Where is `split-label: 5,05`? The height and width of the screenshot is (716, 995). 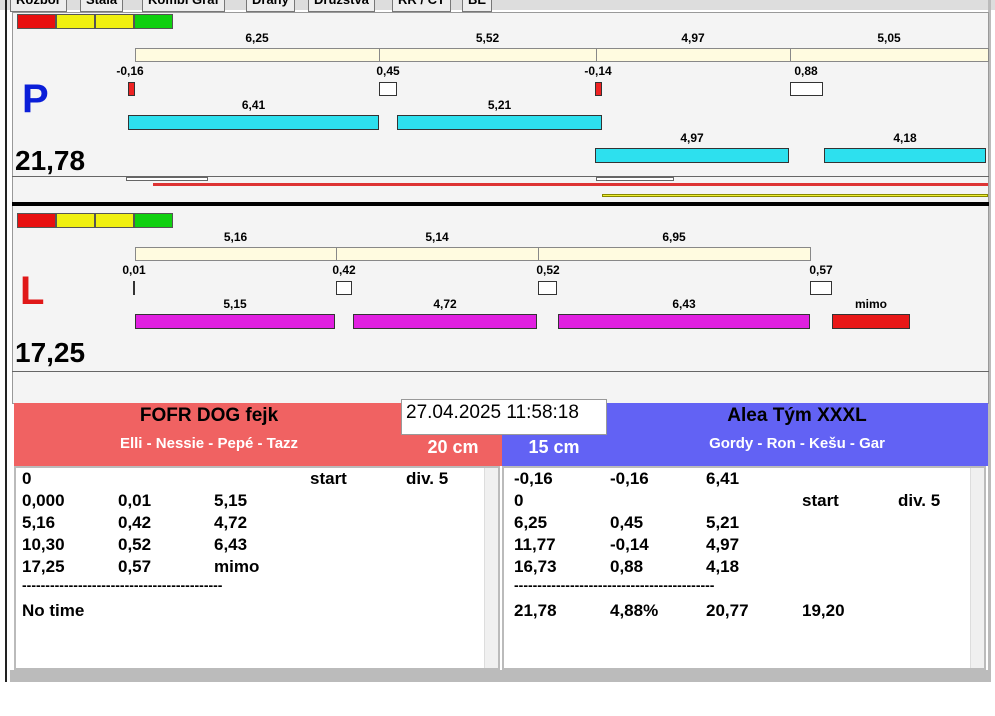
split-label: 5,05 is located at coordinates (889, 38).